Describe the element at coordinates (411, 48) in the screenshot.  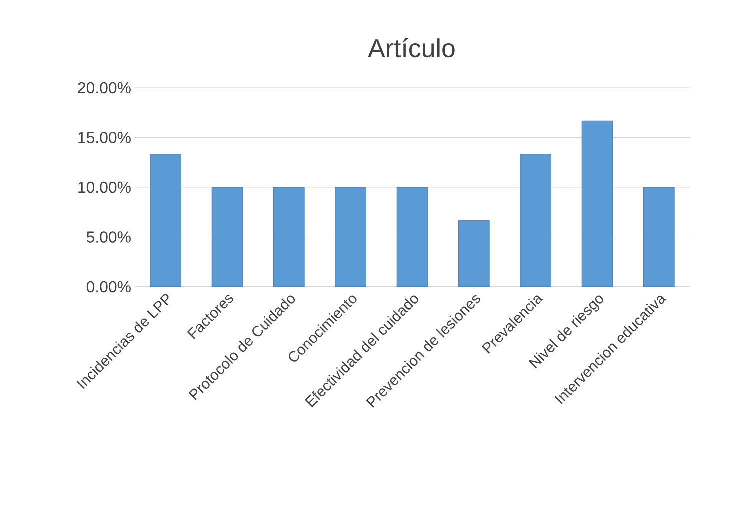
I see `chart-title: Artículo` at that location.